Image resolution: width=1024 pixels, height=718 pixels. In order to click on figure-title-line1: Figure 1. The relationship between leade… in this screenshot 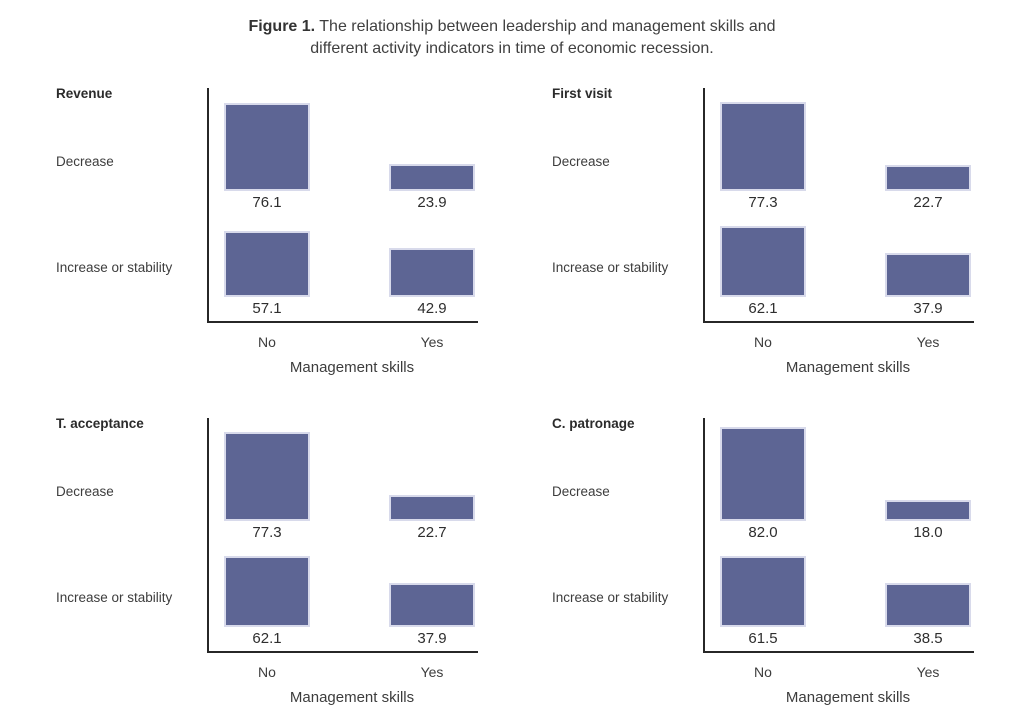, I will do `click(512, 27)`.